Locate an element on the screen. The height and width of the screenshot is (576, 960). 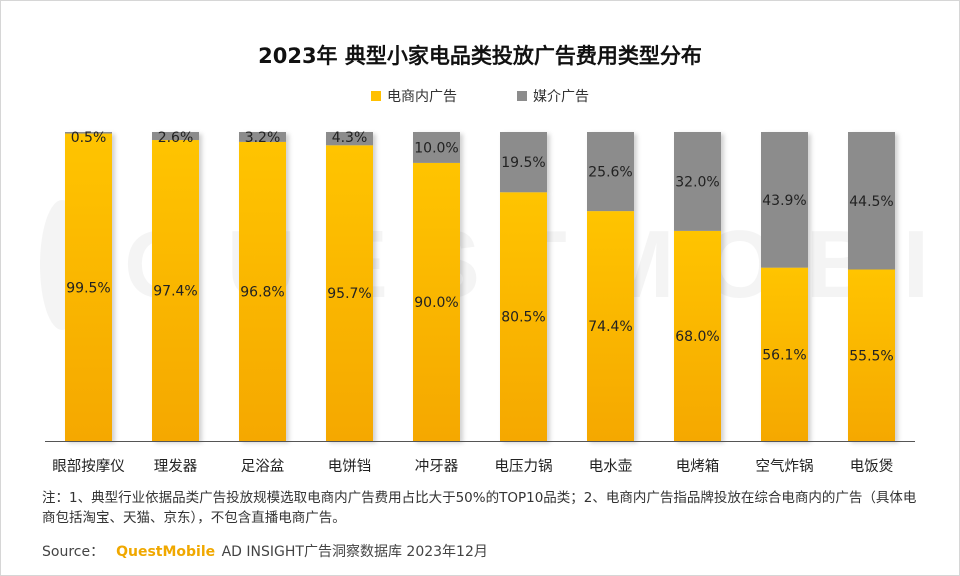
x-tick-label-10: 电饭煲 is located at coordinates (872, 466).